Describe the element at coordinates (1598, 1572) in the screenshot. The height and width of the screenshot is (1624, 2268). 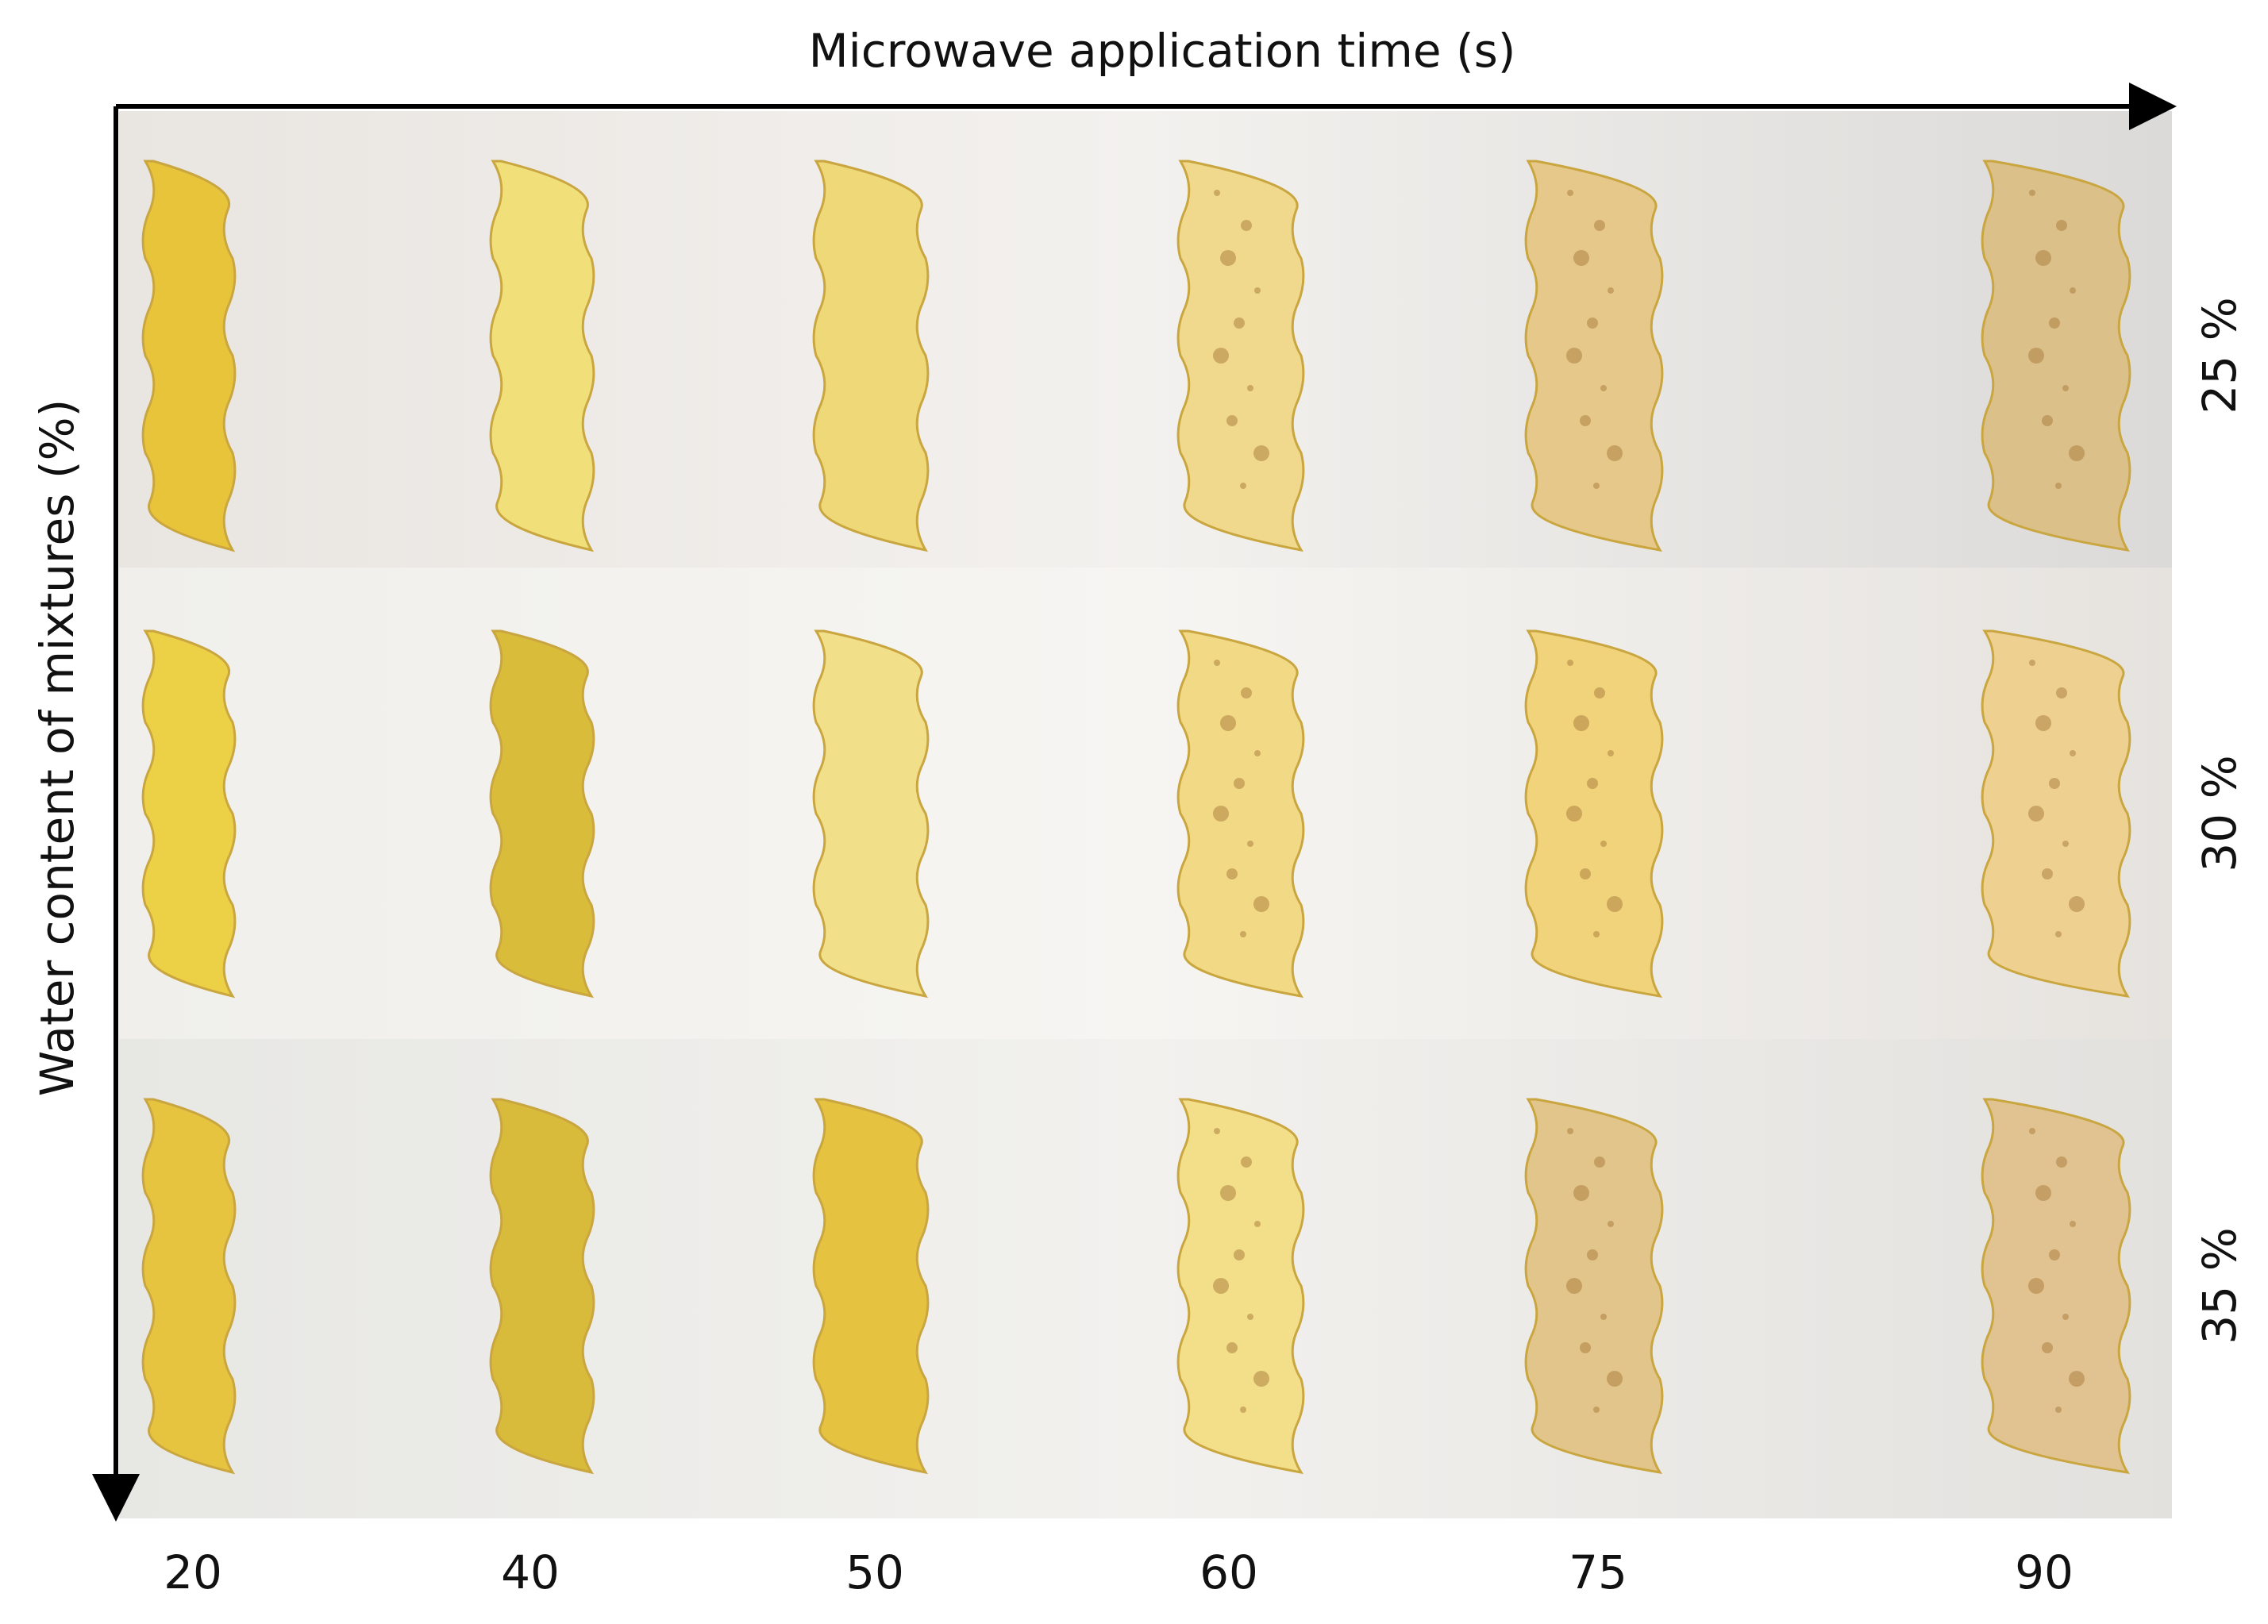
I see `column-label: 75` at that location.